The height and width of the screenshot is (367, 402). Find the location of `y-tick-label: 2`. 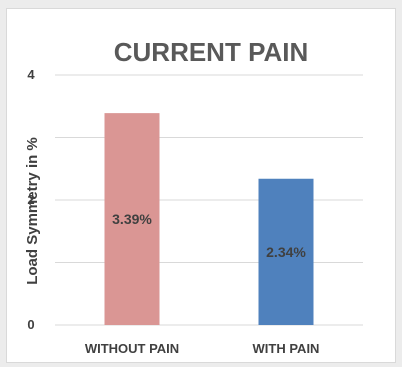

y-tick-label: 2 is located at coordinates (30, 199).